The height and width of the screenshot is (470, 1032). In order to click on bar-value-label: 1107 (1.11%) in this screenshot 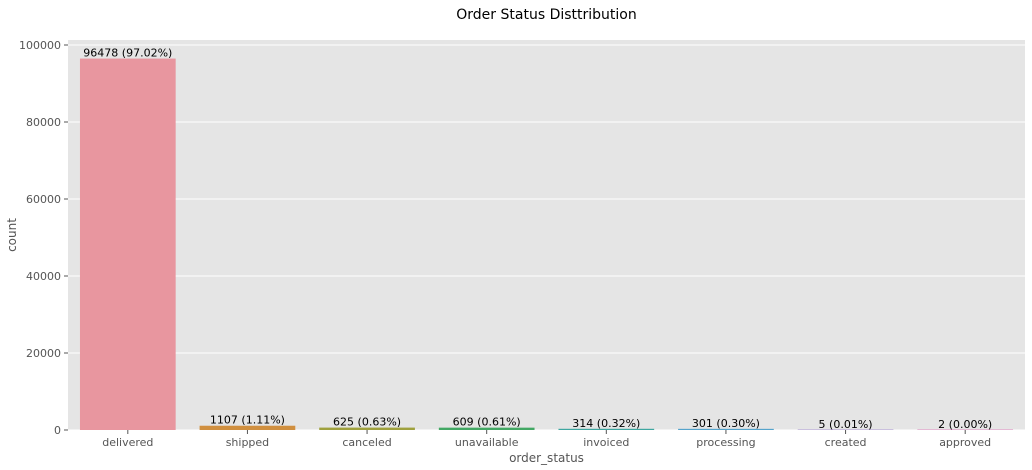, I will do `click(247, 420)`.